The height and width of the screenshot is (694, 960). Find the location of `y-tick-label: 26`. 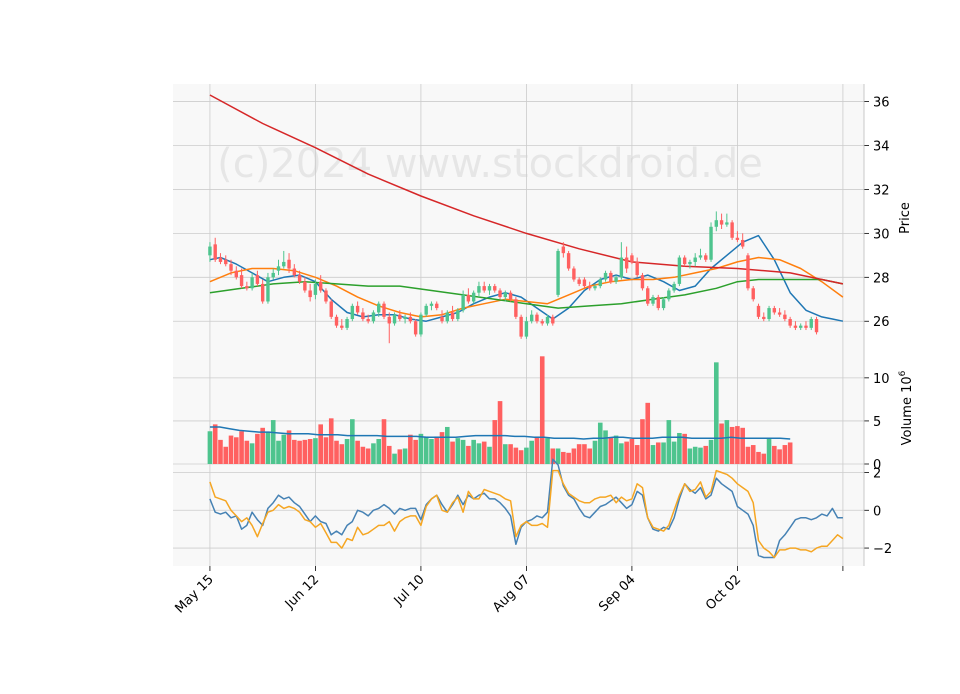

y-tick-label: 26 is located at coordinates (881, 322).